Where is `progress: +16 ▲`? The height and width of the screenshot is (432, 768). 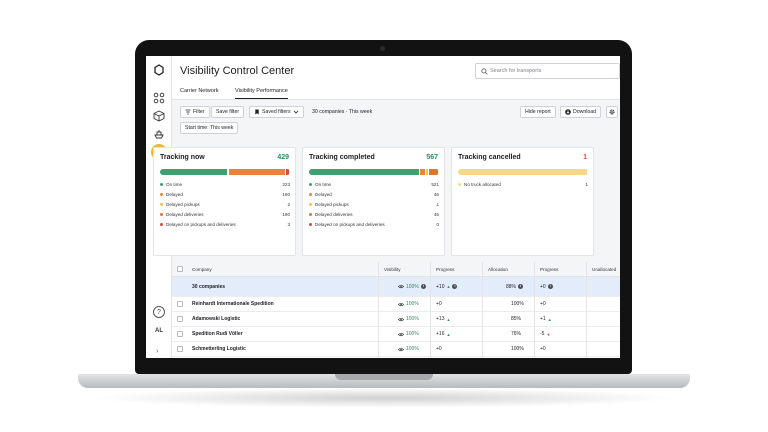 progress: +16 ▲ is located at coordinates (443, 334).